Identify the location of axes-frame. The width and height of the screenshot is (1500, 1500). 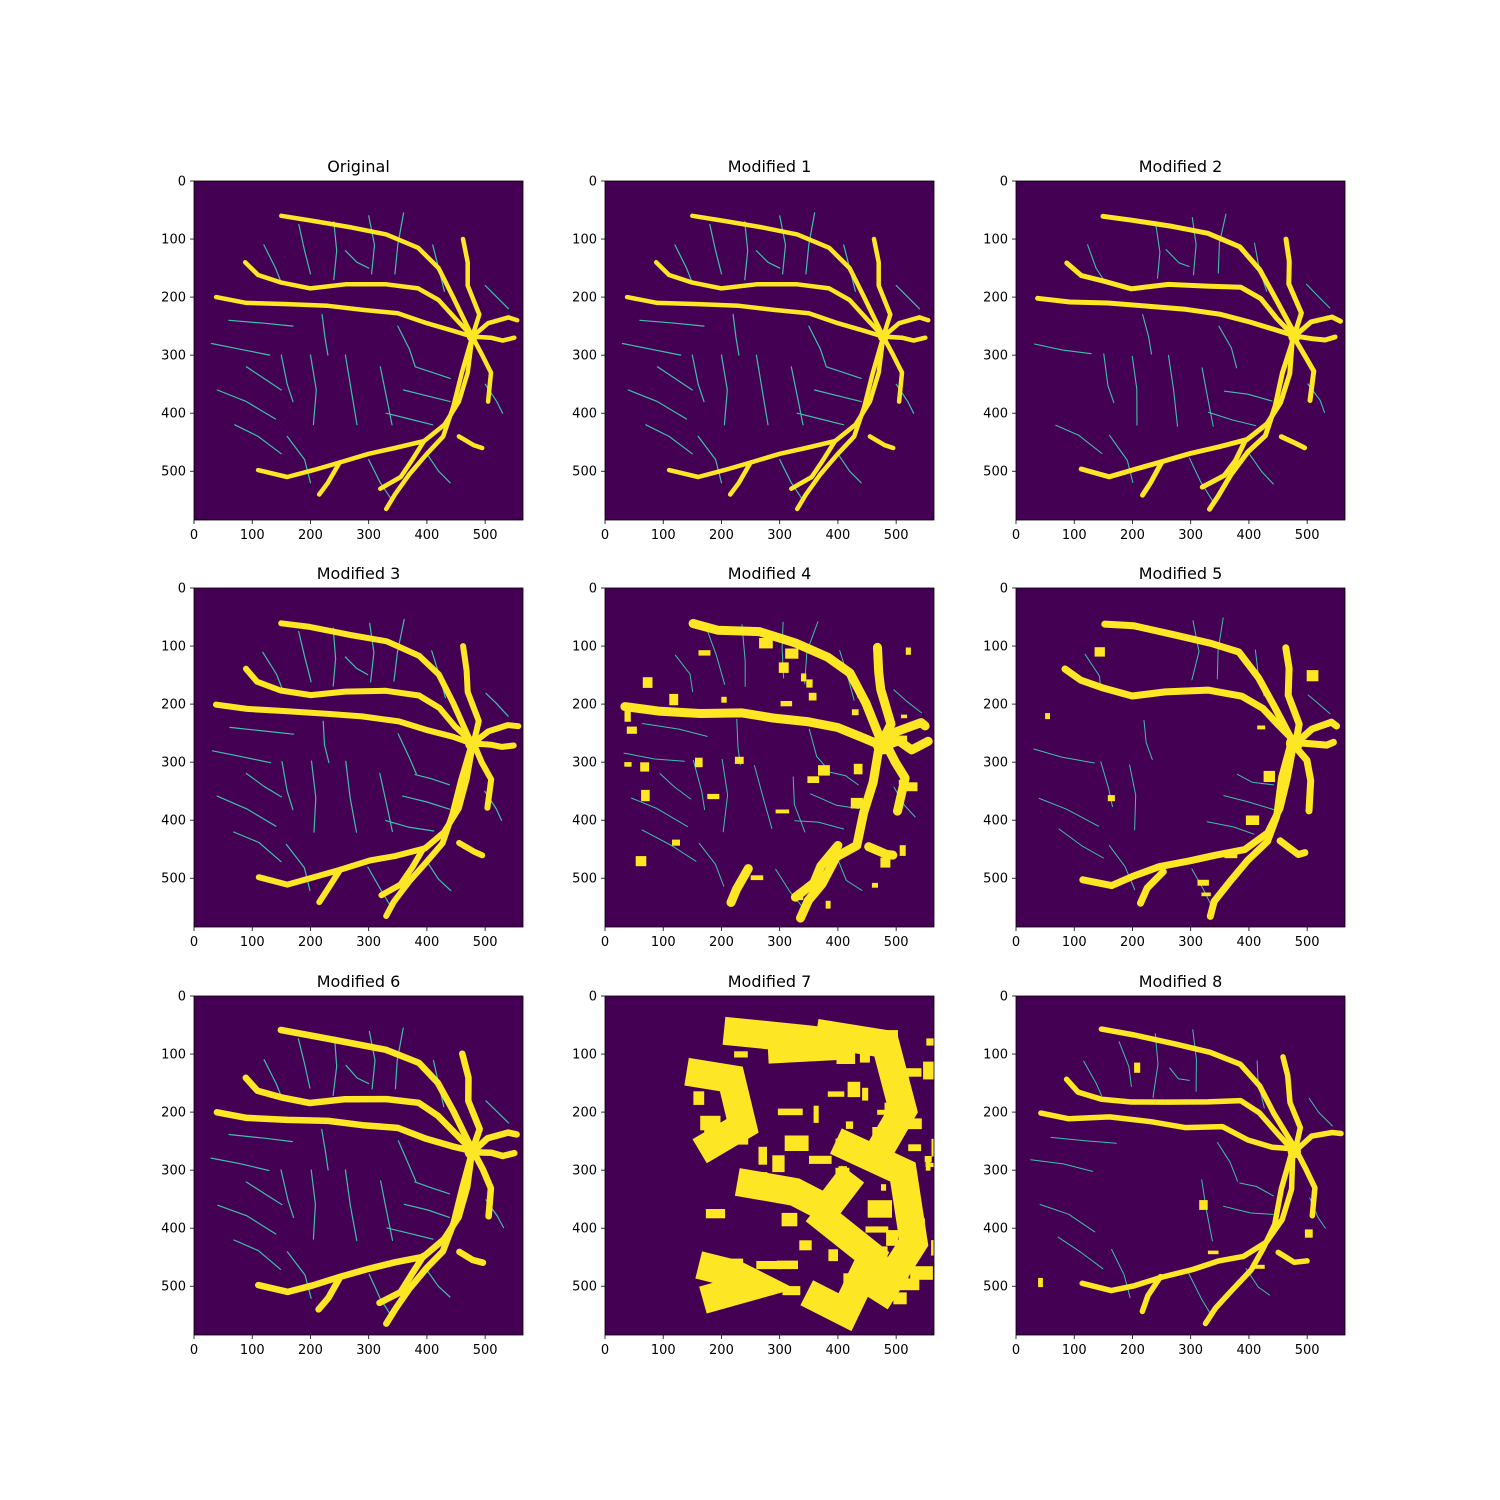
(769, 1165).